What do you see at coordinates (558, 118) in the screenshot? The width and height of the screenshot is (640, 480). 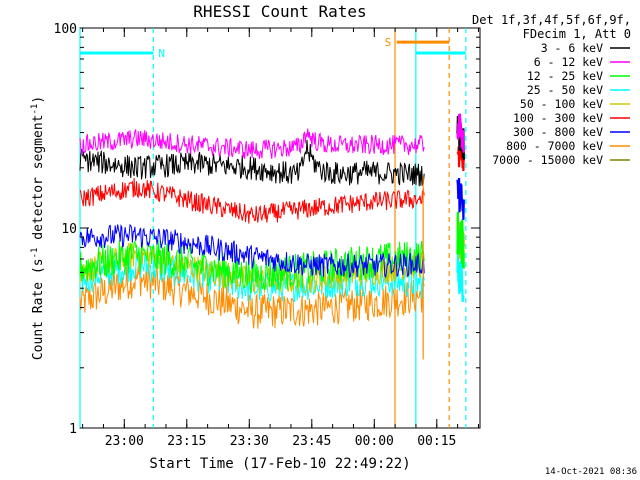 I see `legend-label-5: 100 - 300 keV` at bounding box center [558, 118].